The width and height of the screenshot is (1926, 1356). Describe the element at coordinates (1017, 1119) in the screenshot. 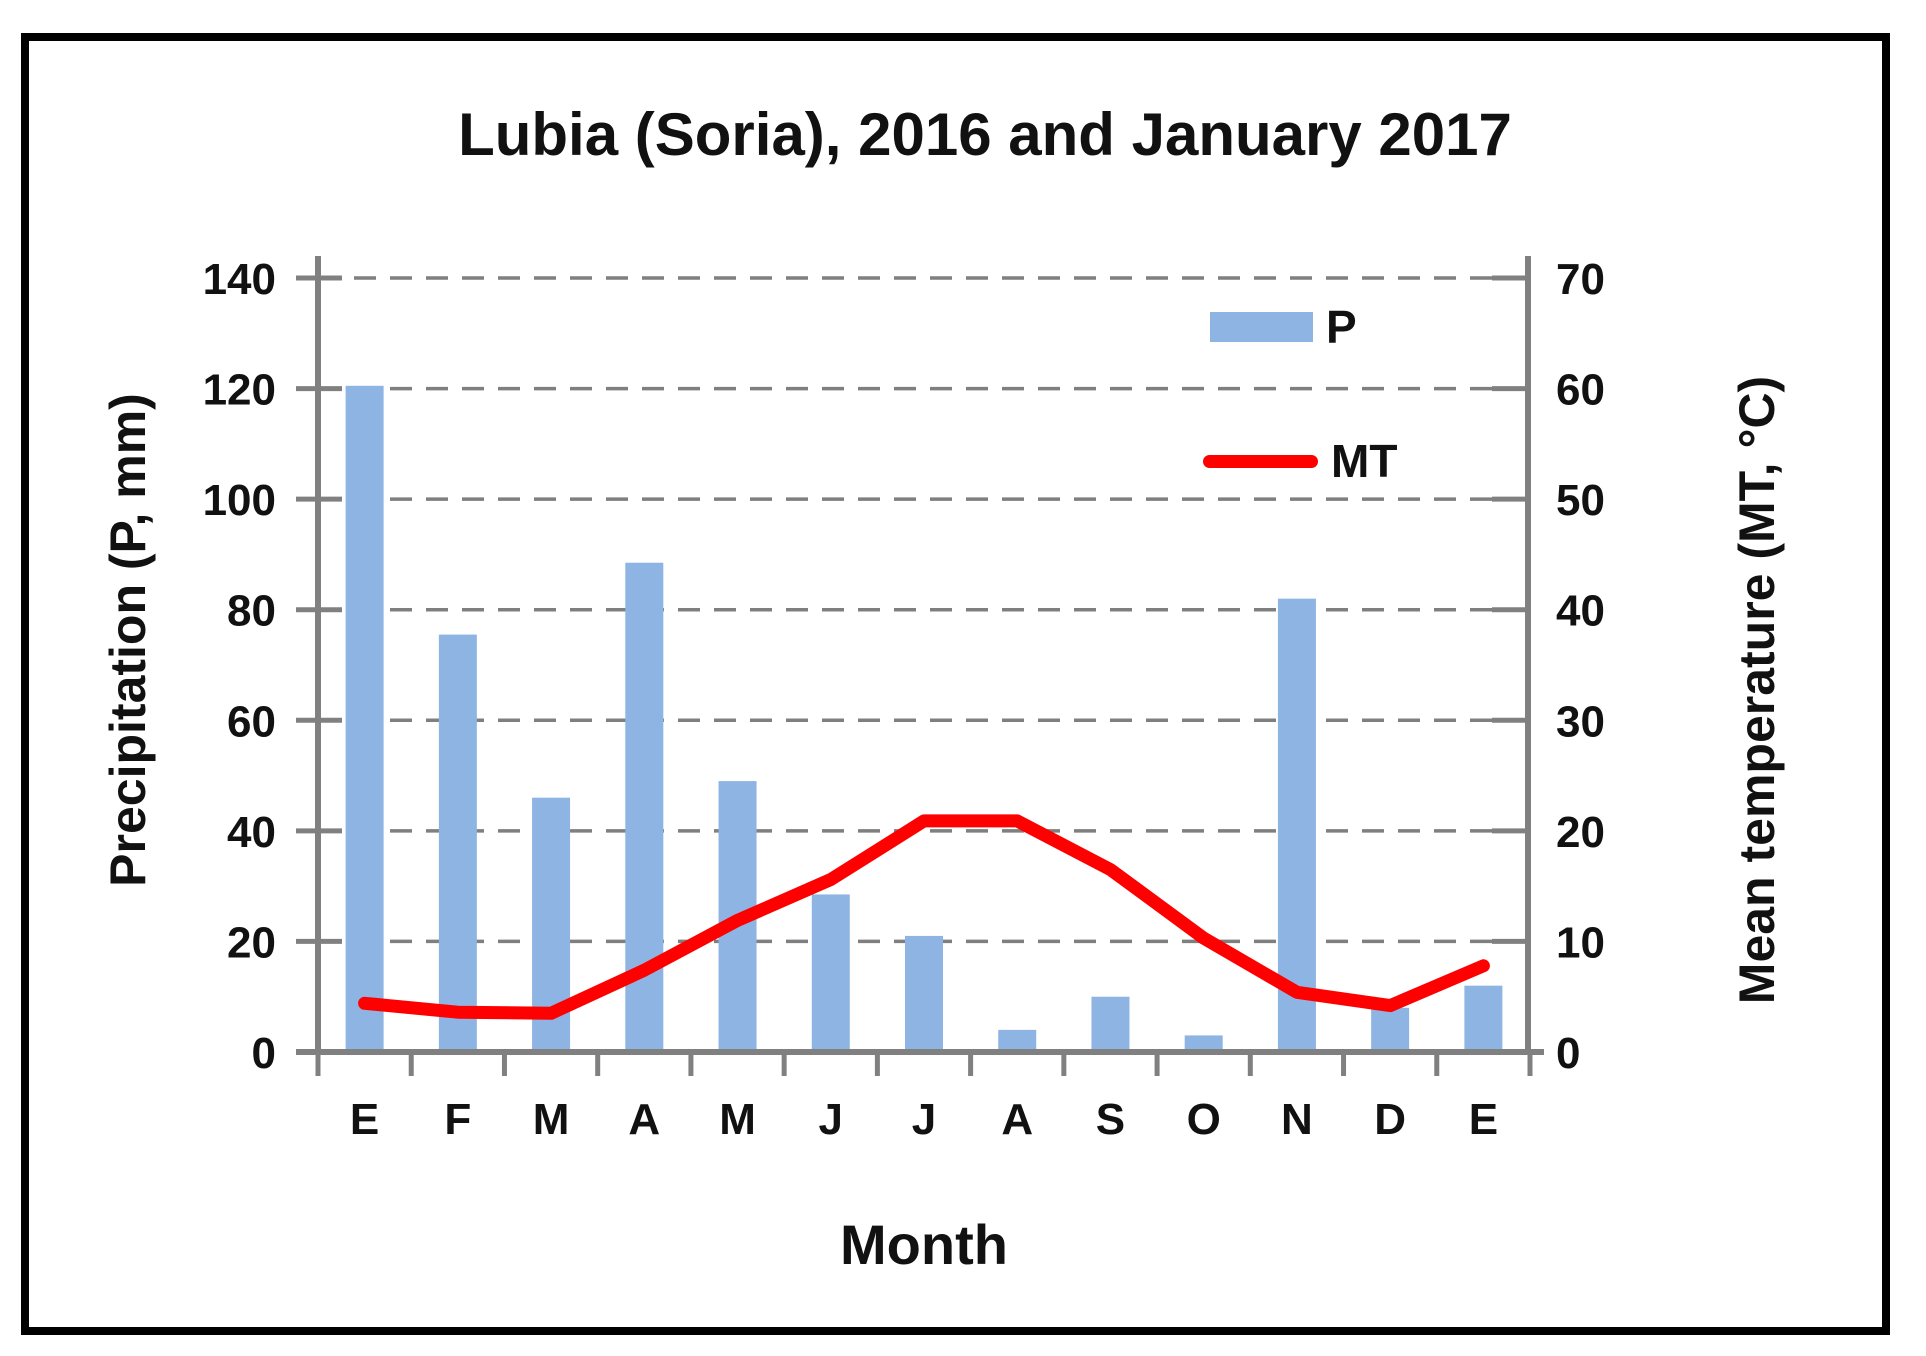

I see `month-label-7: A` at that location.